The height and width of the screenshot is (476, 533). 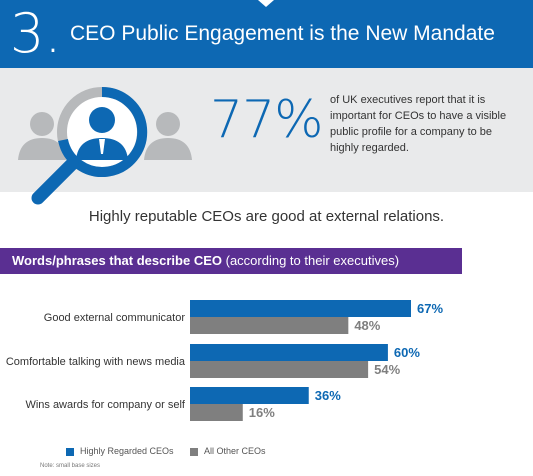 I want to click on legend-item-all-other: All Other CEOs, so click(x=228, y=451).